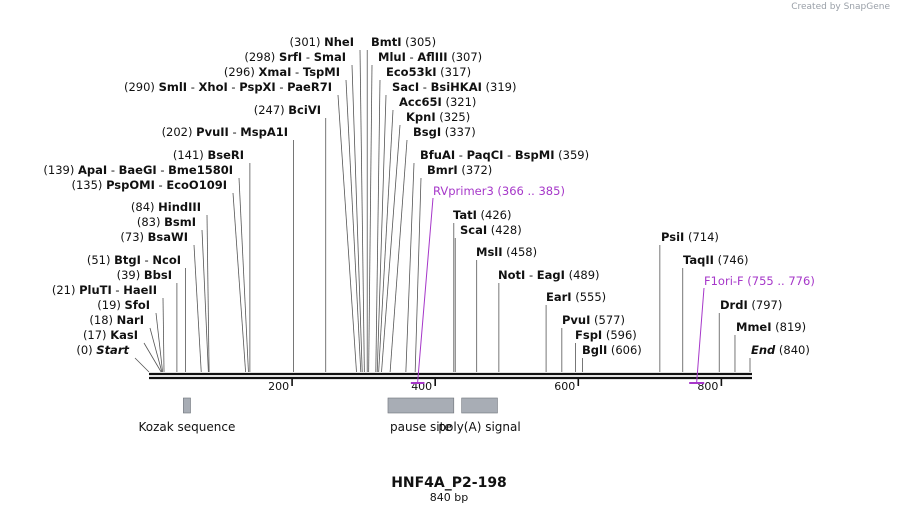 The image size is (900, 513). I want to click on enzyme-name: BciVI, so click(304, 110).